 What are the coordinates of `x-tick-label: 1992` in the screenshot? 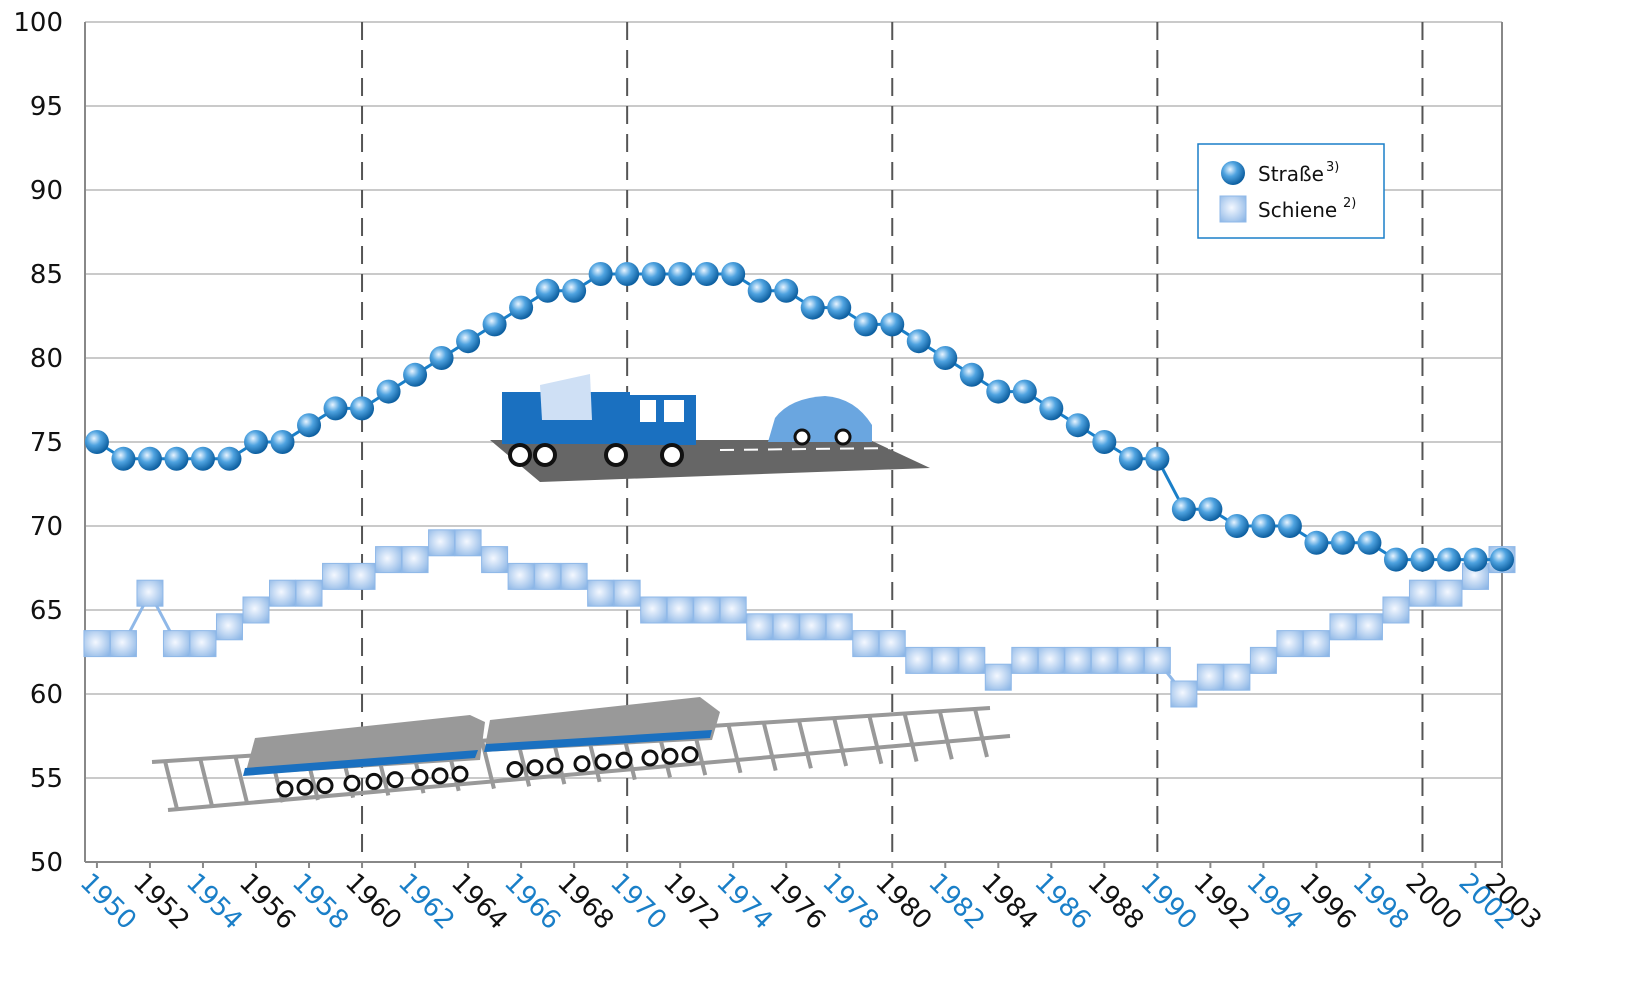 It's located at (1221, 902).